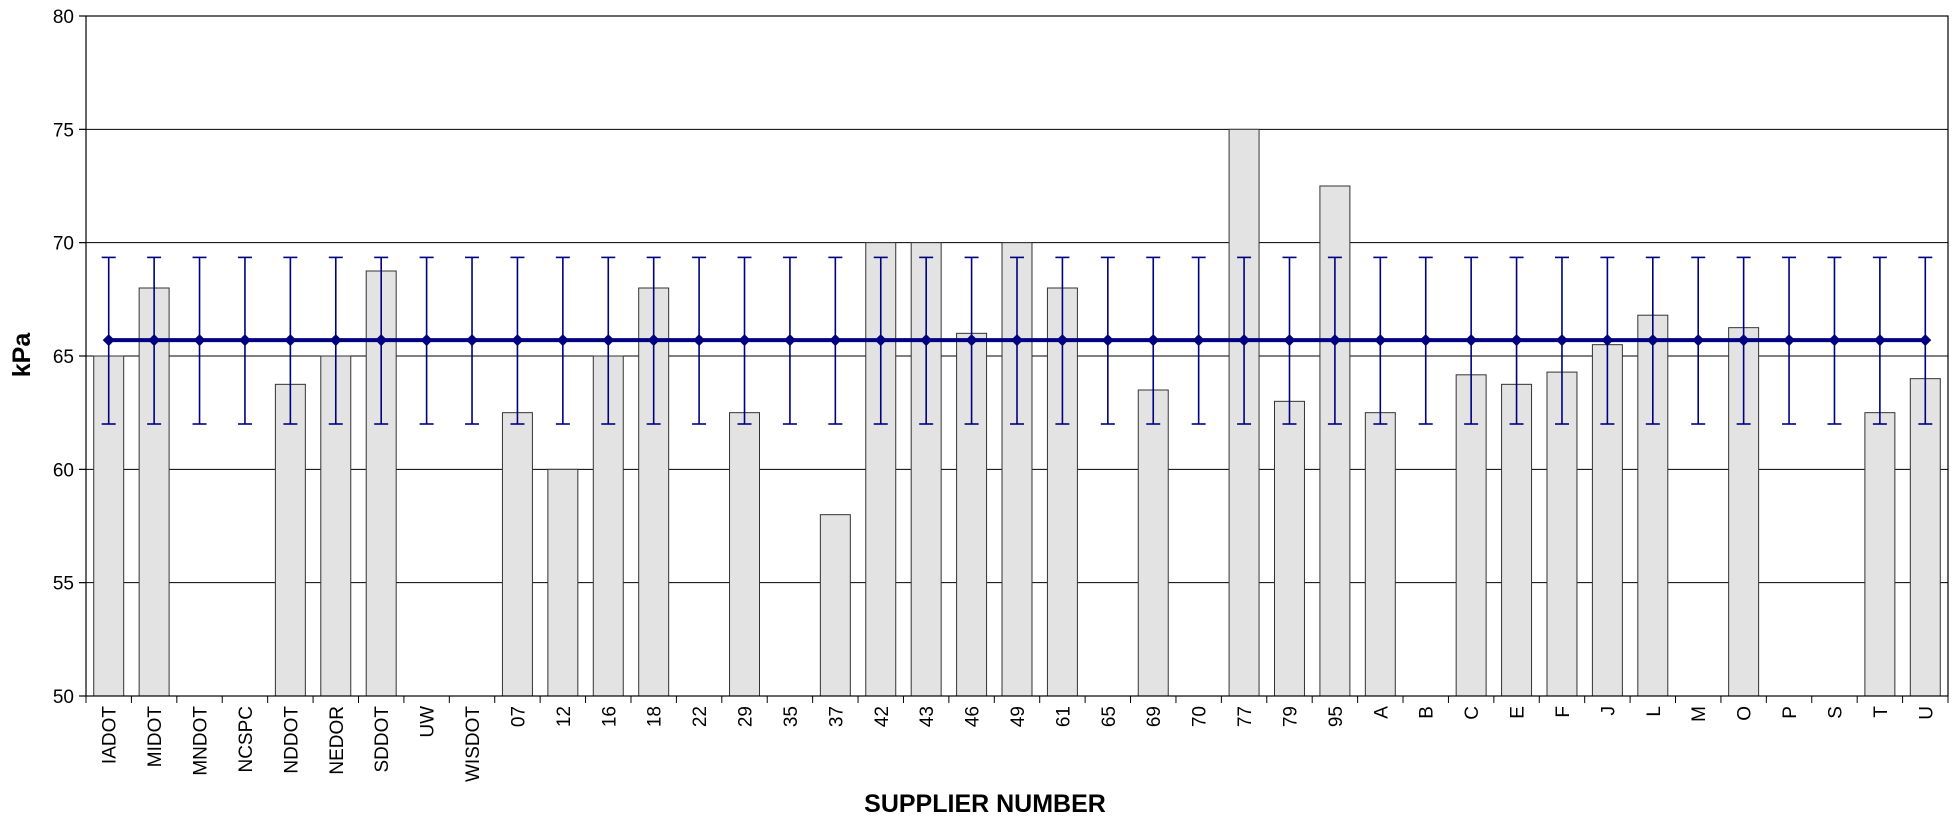 The height and width of the screenshot is (820, 1960). I want to click on x-tick-label: 35, so click(791, 716).